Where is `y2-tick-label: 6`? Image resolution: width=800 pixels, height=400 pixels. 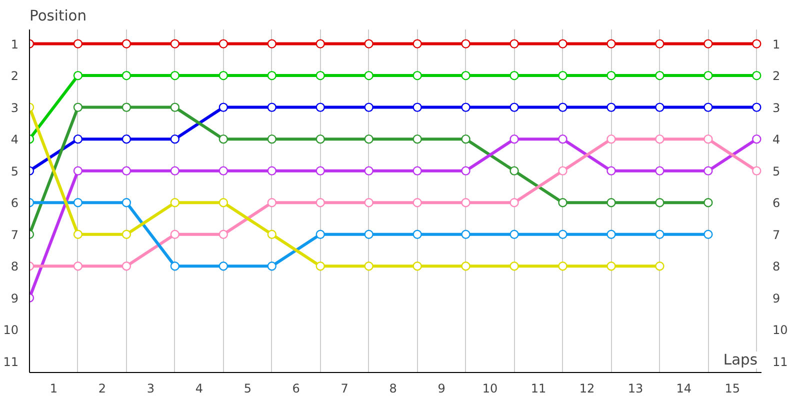 y2-tick-label: 6 is located at coordinates (776, 203).